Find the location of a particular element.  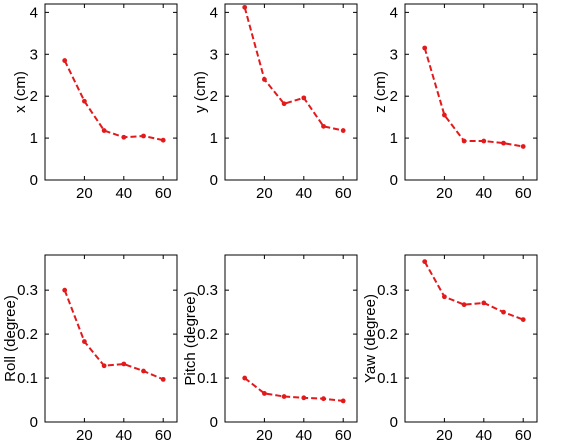

y-axis-label: y (cm) is located at coordinates (200, 92).